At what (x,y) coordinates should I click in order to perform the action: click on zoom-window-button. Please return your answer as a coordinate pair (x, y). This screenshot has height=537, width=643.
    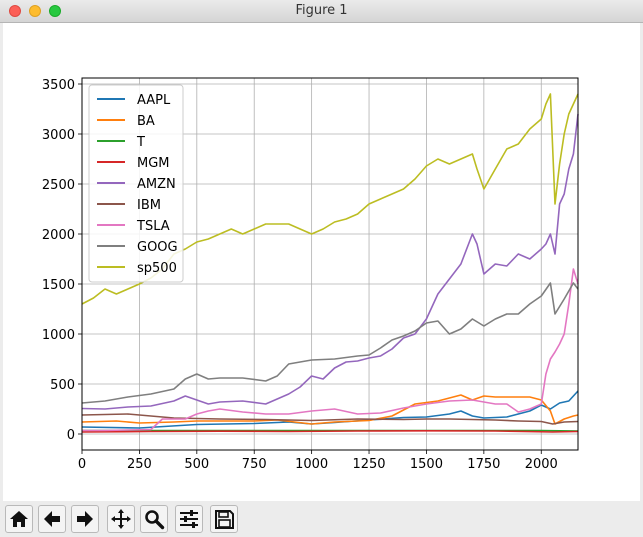
    Looking at the image, I should click on (55, 11).